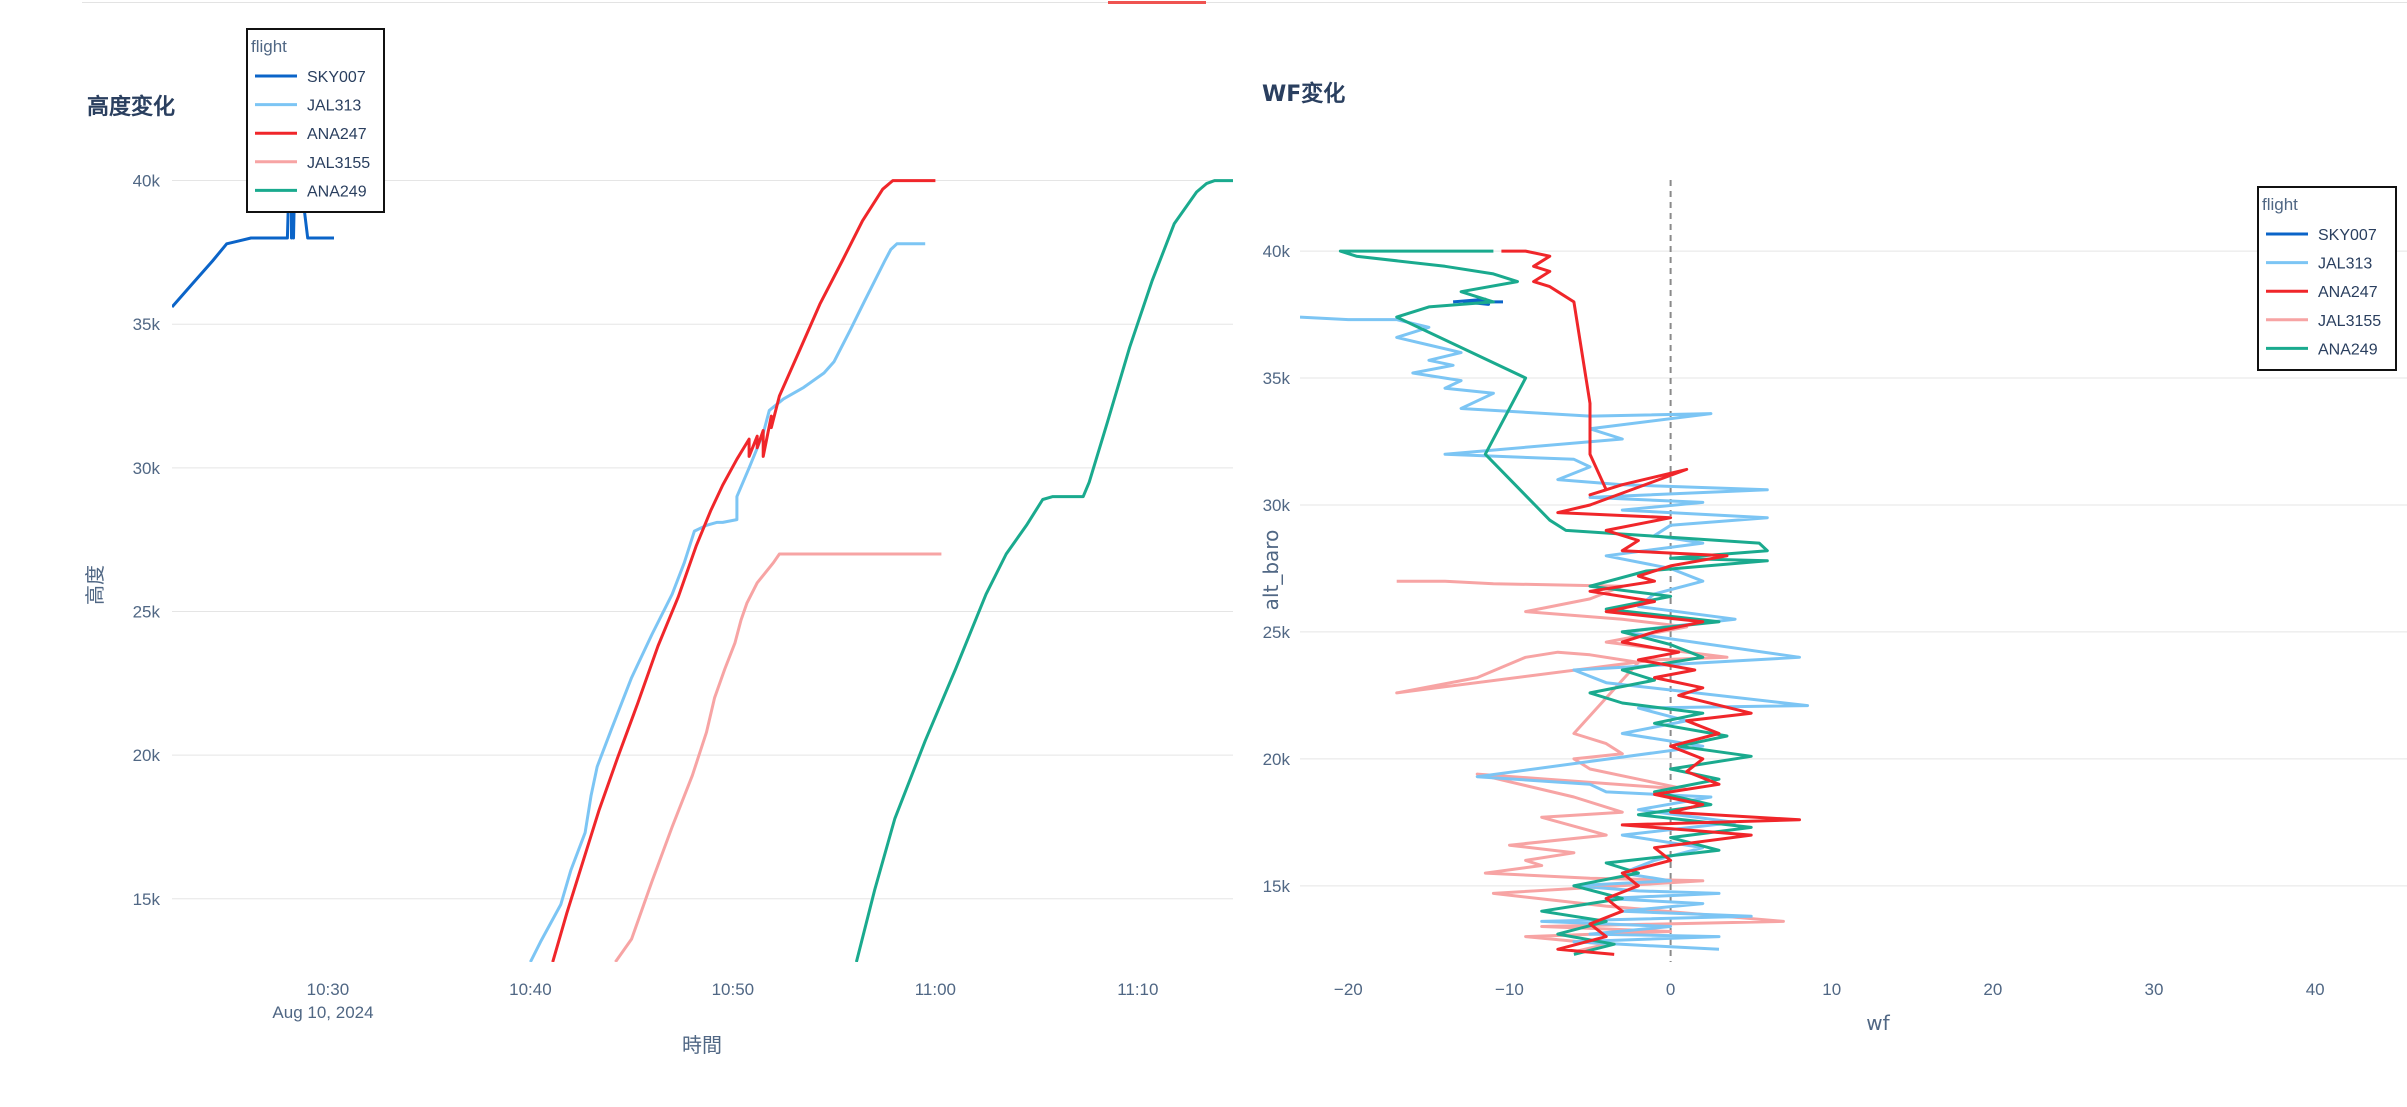 This screenshot has height=1107, width=2407. I want to click on x-tick-label: 10:50, so click(733, 989).